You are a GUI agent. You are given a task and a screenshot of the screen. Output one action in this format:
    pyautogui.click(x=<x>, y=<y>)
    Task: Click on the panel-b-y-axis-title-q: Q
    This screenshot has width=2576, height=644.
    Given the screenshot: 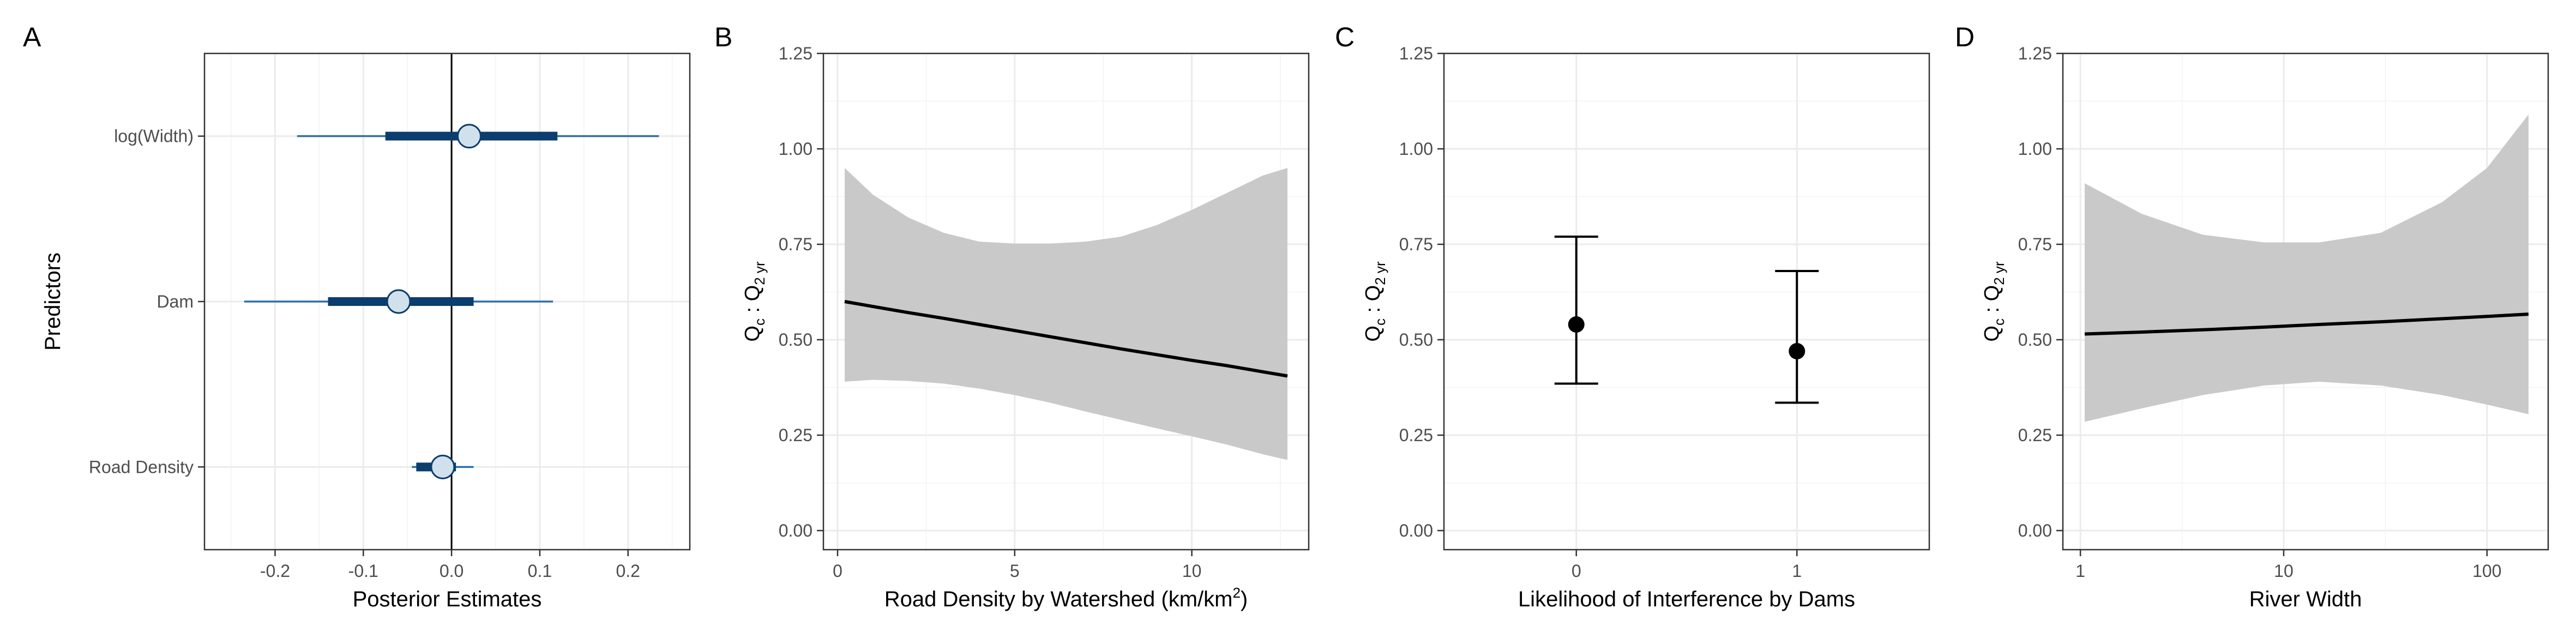 What is the action you would take?
    pyautogui.click(x=752, y=334)
    